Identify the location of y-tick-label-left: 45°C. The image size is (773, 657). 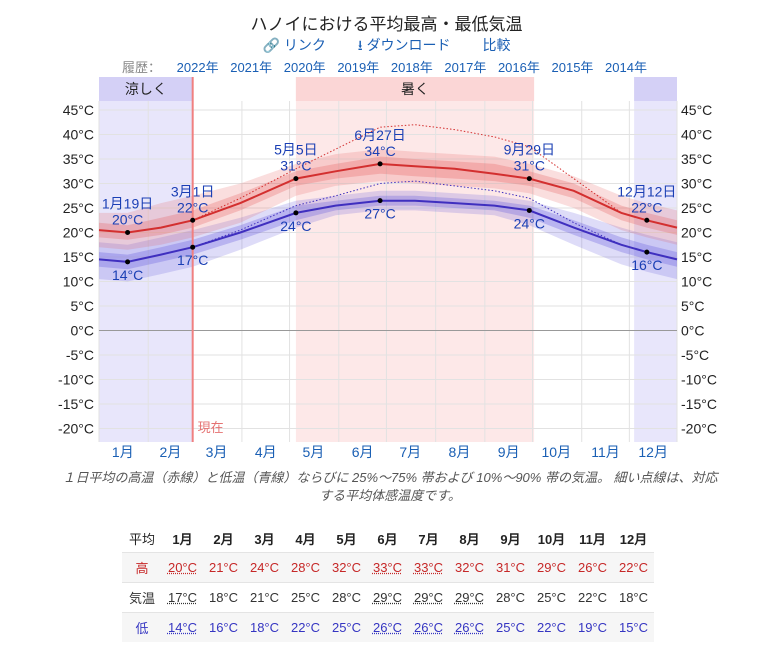
(78, 110).